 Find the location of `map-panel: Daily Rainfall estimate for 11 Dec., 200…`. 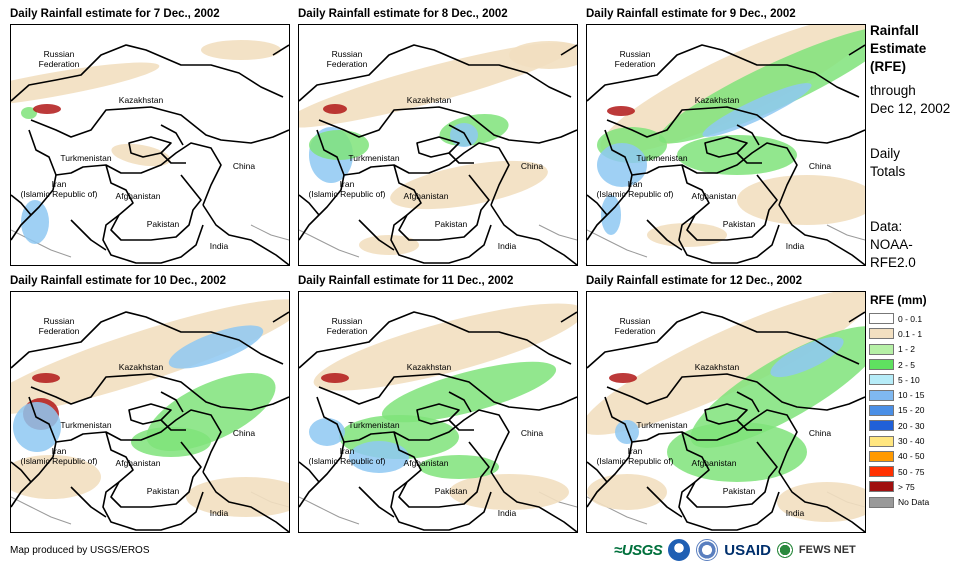

map-panel: Daily Rainfall estimate for 11 Dec., 200… is located at coordinates (438, 406).